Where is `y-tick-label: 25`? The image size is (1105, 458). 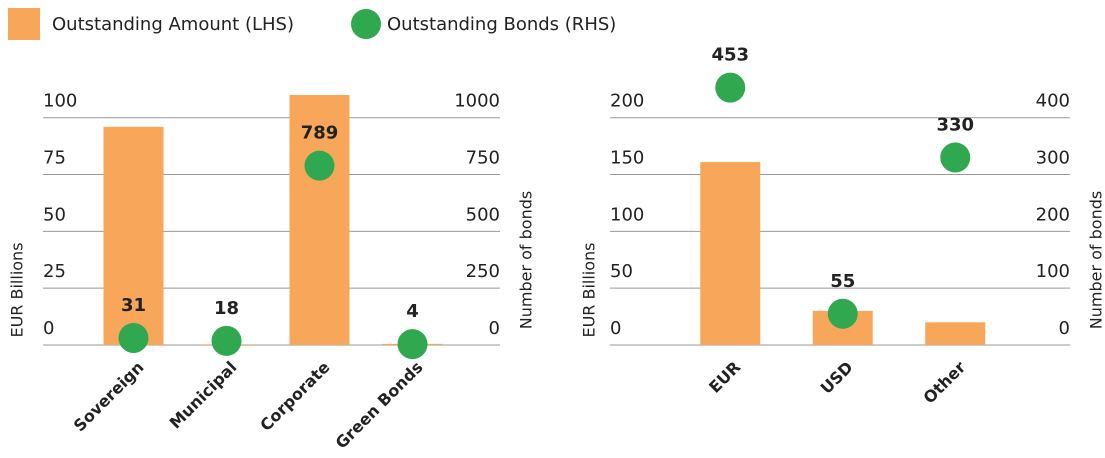 y-tick-label: 25 is located at coordinates (54, 271).